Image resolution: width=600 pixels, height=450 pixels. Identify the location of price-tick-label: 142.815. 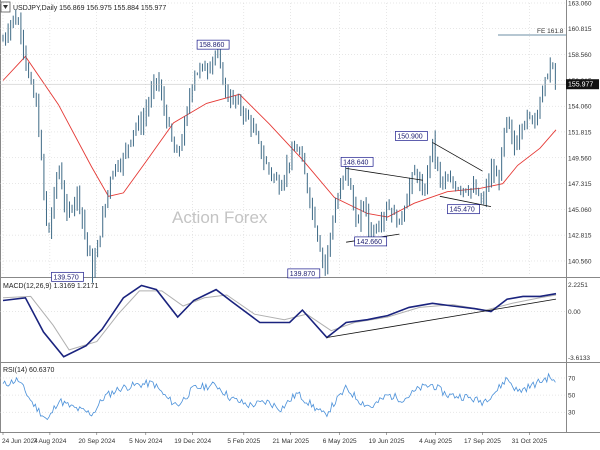
(580, 236).